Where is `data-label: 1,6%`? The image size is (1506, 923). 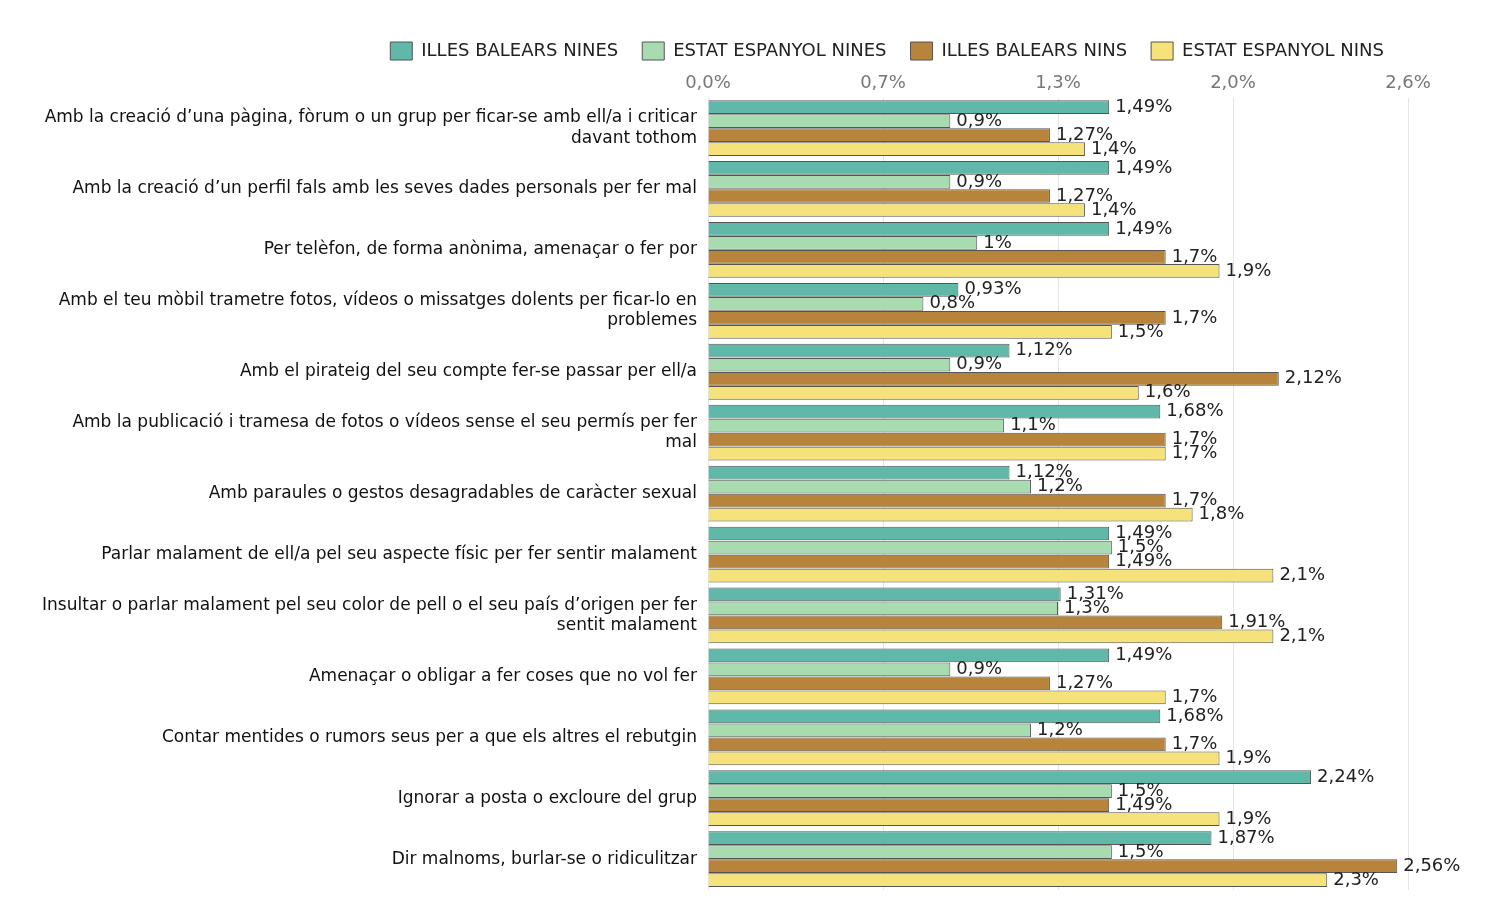
data-label: 1,6% is located at coordinates (1167, 391).